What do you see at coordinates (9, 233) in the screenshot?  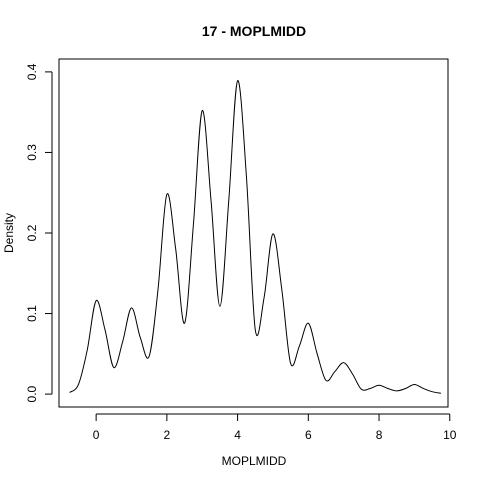 I see `y-axis-label: Density` at bounding box center [9, 233].